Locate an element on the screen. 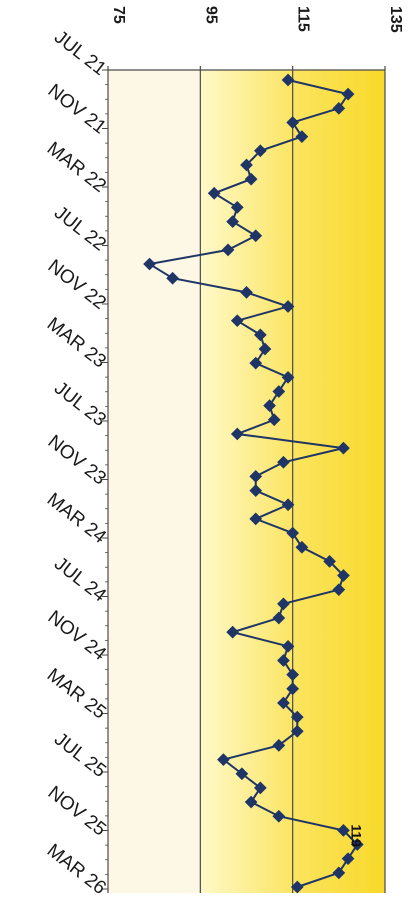  date-tick-label: NOV 24 is located at coordinates (77, 636).